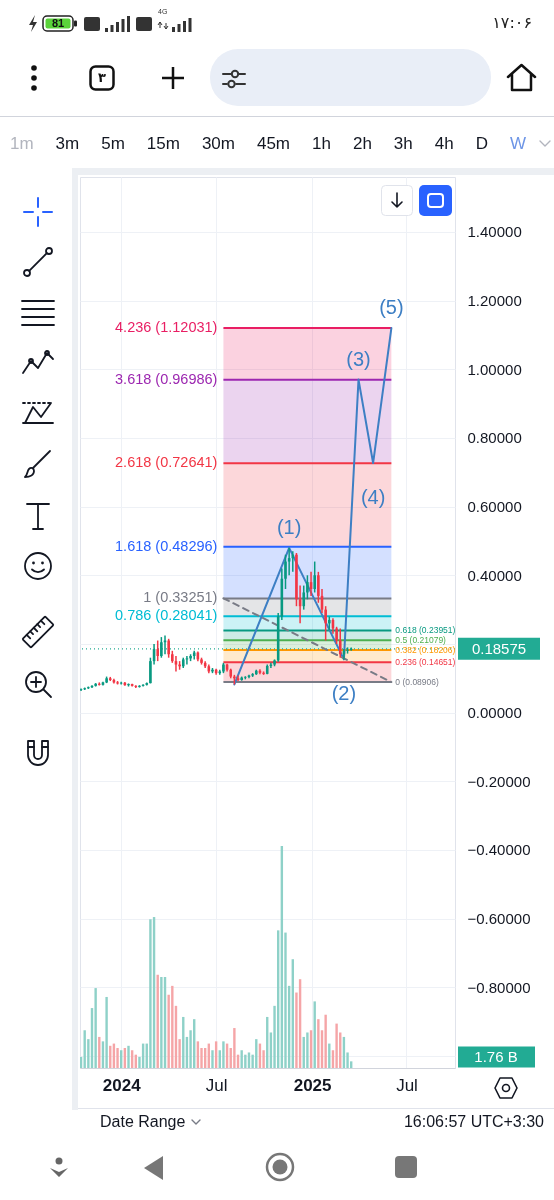 The height and width of the screenshot is (1200, 554). I want to click on y-tick-label: −0.60000, so click(499, 919).